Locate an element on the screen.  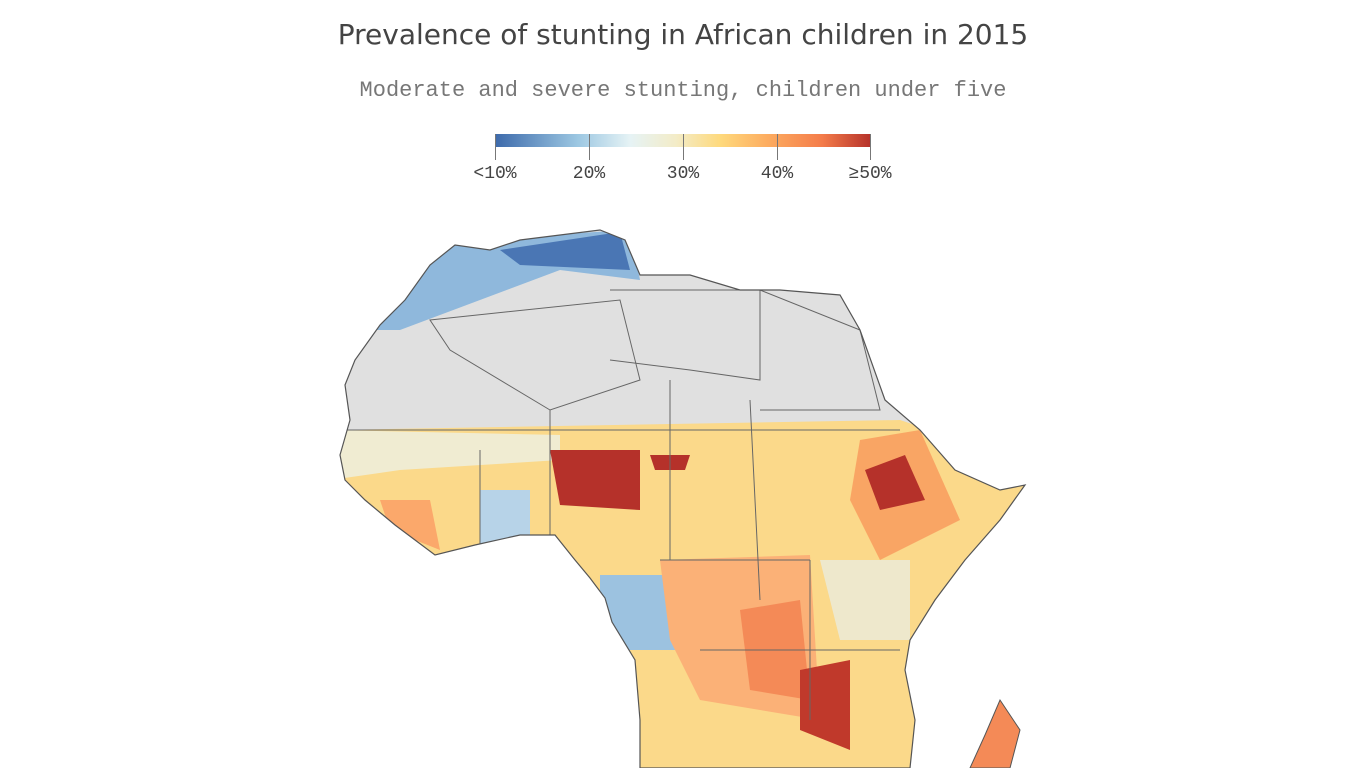
color-legend: <10% 20% 30% 40% ≥50% is located at coordinates (682, 164).